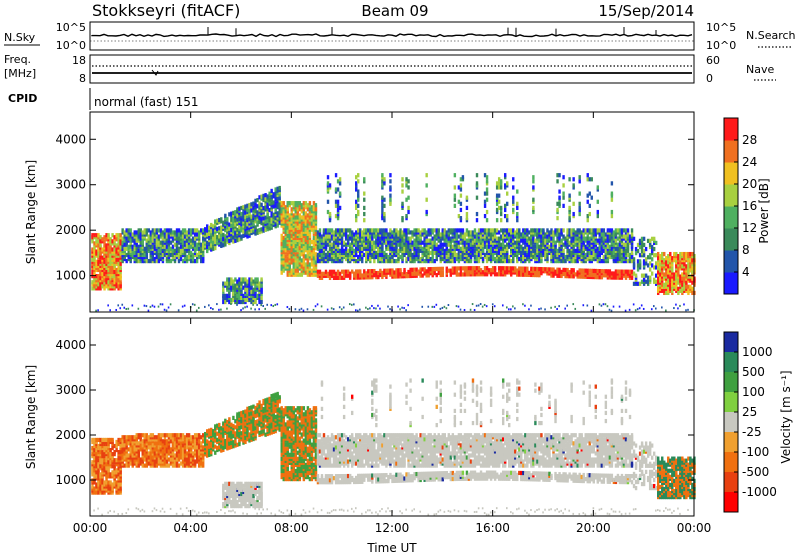  I want to click on frequency-panel-frame, so click(392, 69).